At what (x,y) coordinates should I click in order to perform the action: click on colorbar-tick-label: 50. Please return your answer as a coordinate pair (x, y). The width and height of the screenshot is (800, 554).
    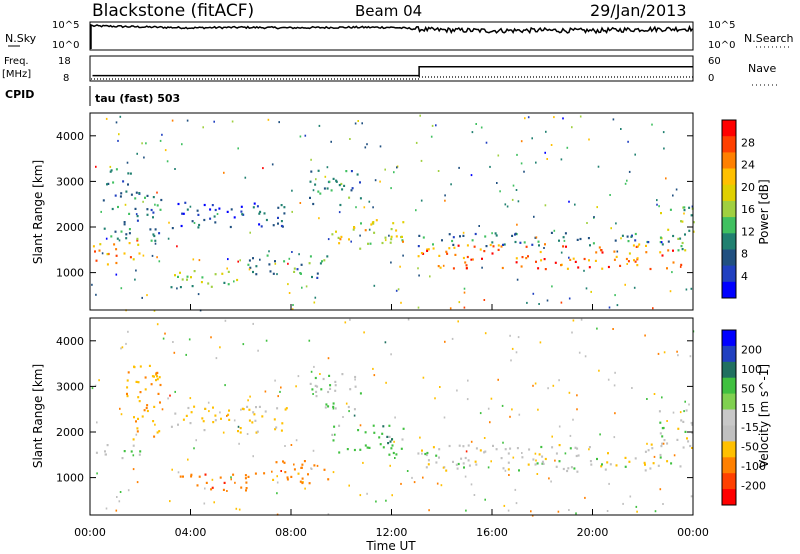
    Looking at the image, I should click on (748, 388).